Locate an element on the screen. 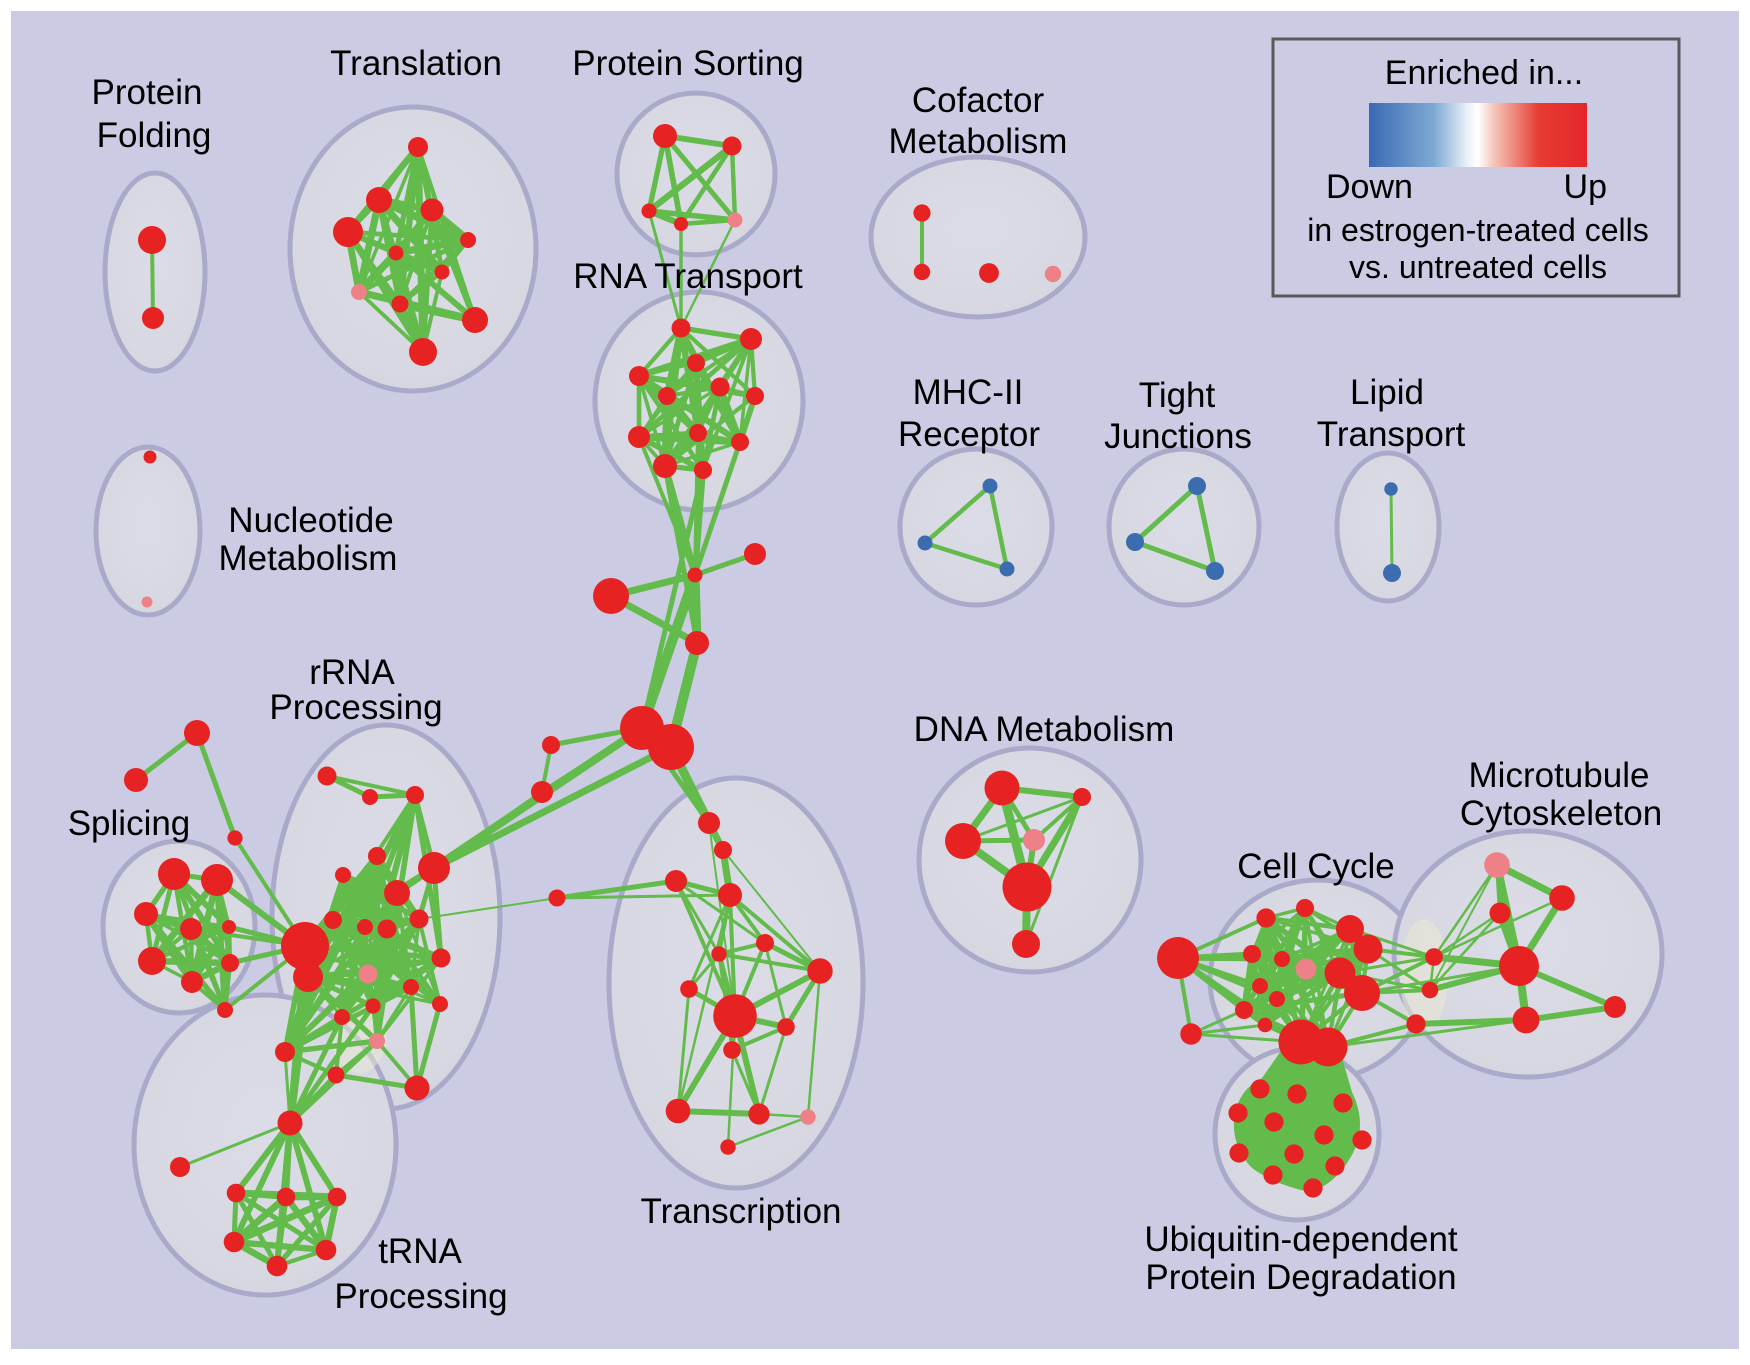 The height and width of the screenshot is (1365, 1750). svg-text: vs. untreated cells is located at coordinates (1478, 267).